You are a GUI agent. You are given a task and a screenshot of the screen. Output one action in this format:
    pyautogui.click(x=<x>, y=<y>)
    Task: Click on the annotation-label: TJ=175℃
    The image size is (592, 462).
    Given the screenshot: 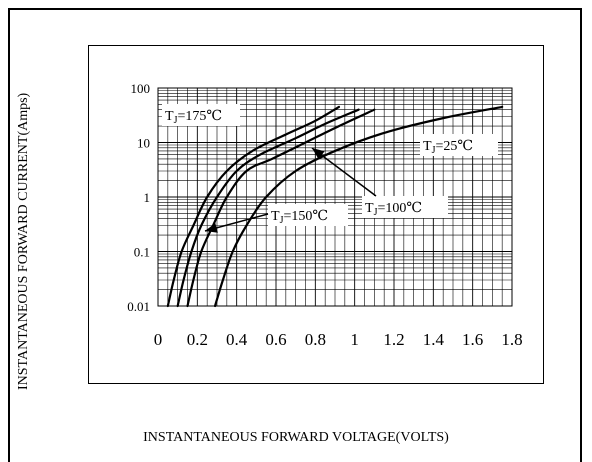 What is the action you would take?
    pyautogui.click(x=201, y=115)
    